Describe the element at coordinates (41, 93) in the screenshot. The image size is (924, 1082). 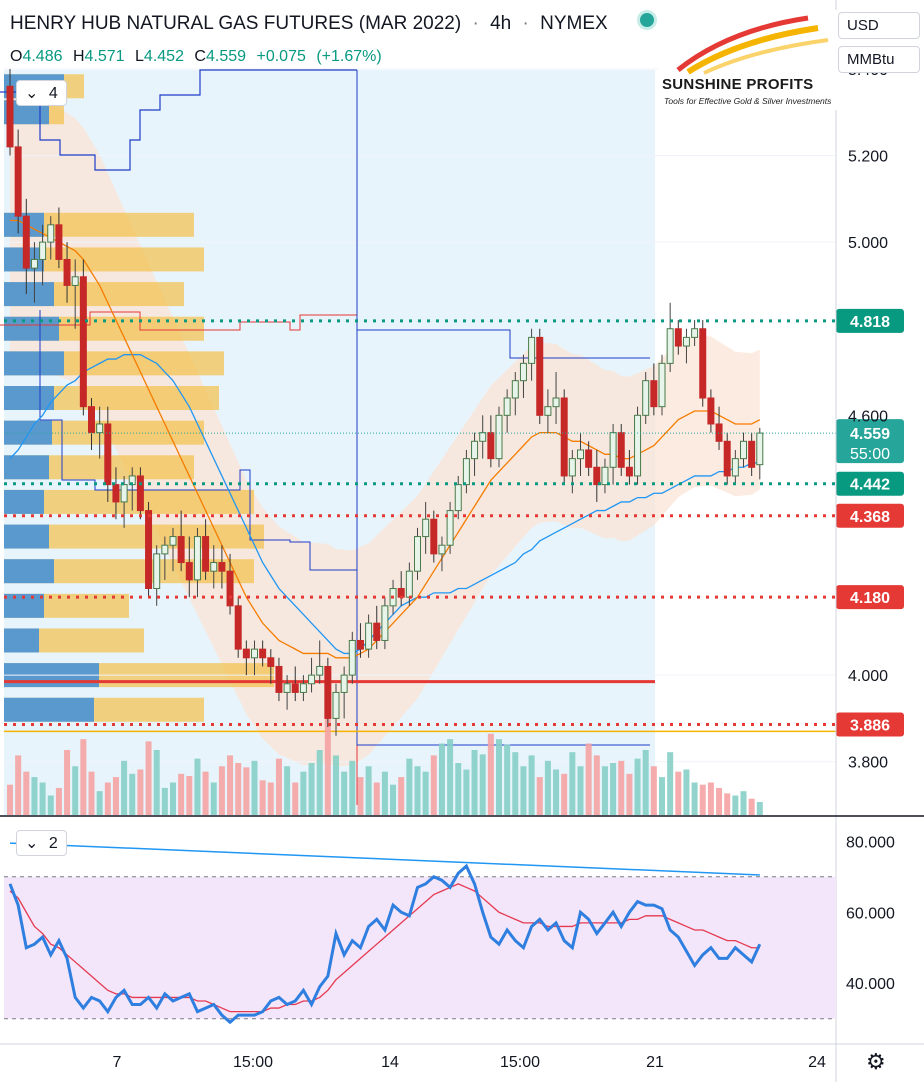
I see `price-pane-collapse-button: ⌄ 4` at that location.